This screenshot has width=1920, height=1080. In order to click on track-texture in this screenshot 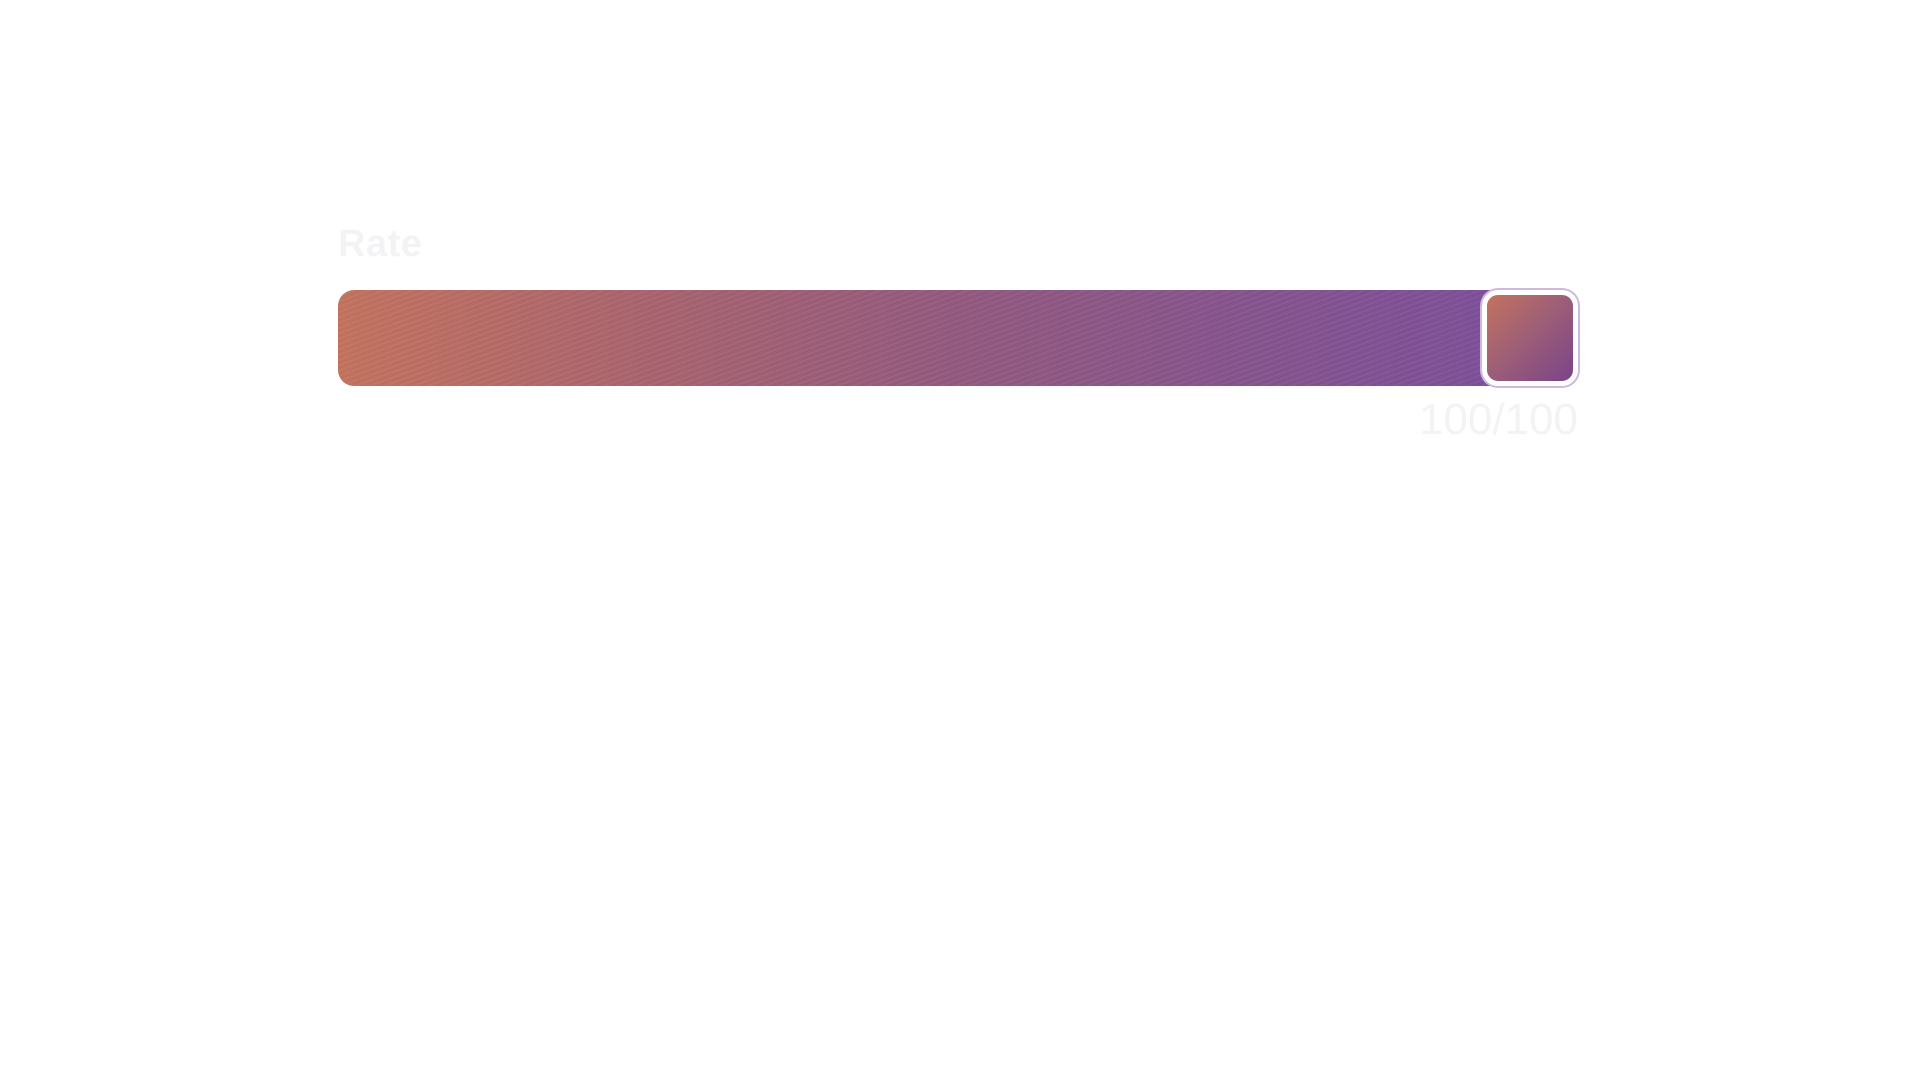, I will do `click(958, 338)`.